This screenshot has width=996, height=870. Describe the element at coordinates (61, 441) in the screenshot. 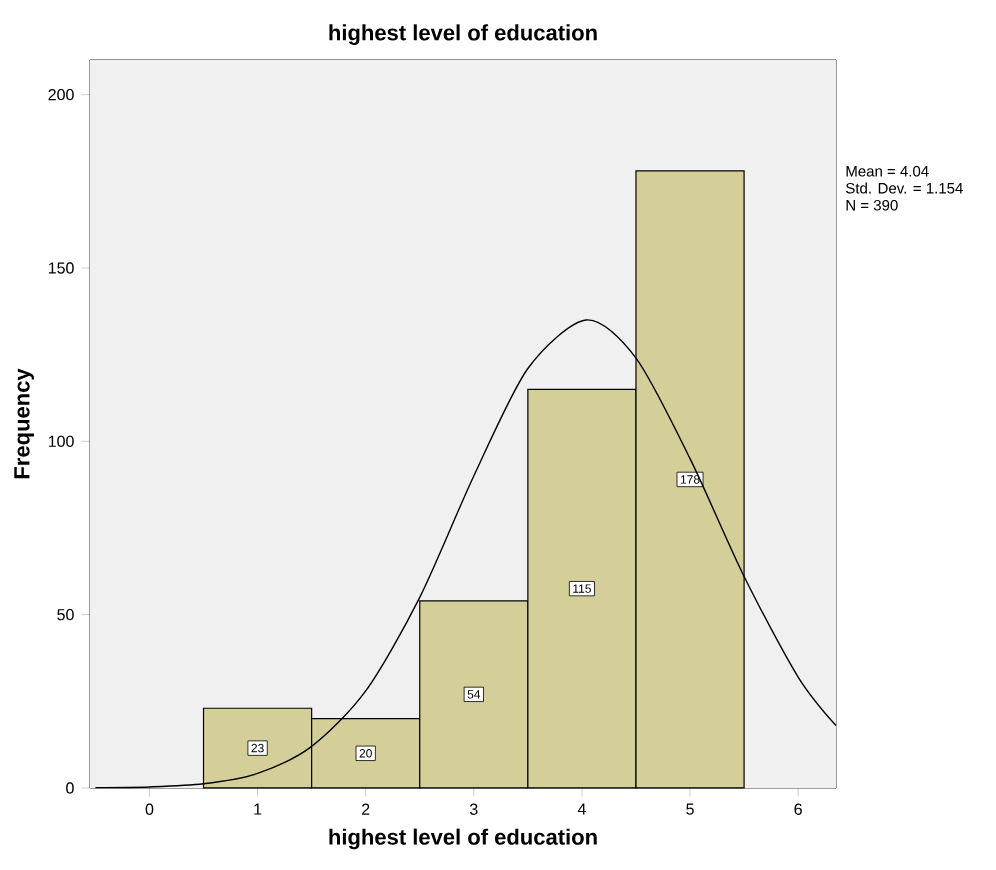

I see `y-tick-label: 100` at that location.